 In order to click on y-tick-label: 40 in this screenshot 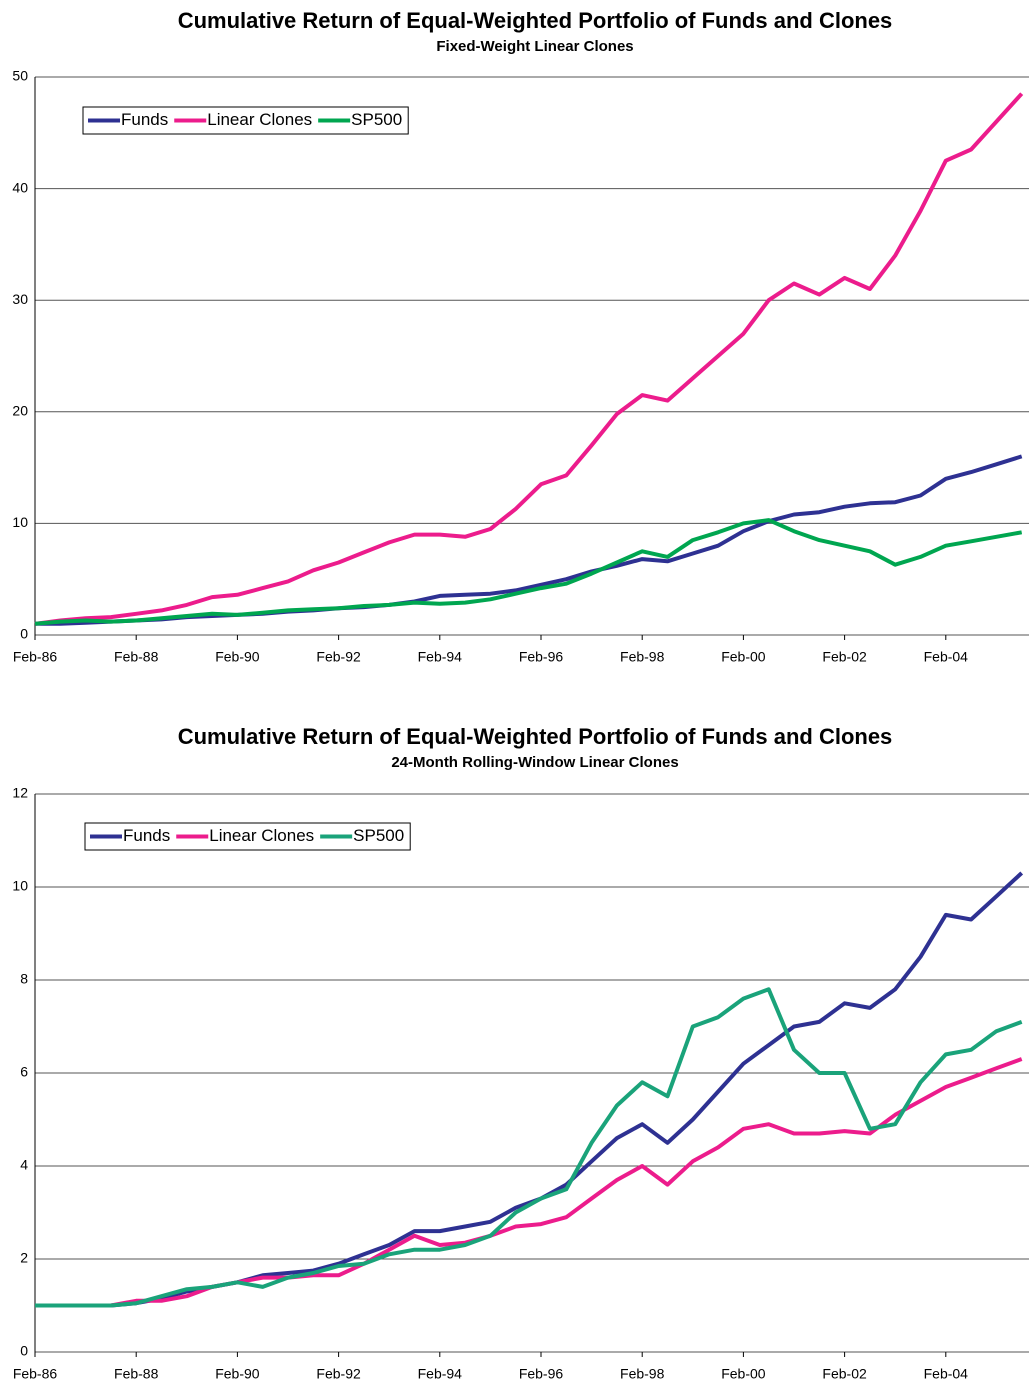, I will do `click(20, 187)`.